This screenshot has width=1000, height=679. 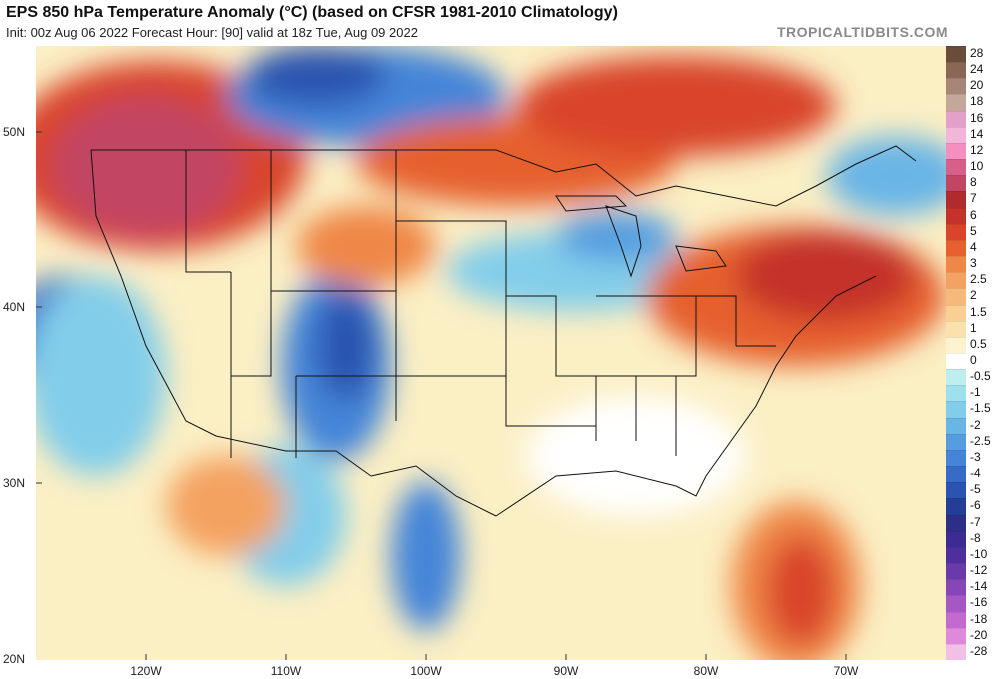 What do you see at coordinates (701, 258) in the screenshot?
I see `lake-erie` at bounding box center [701, 258].